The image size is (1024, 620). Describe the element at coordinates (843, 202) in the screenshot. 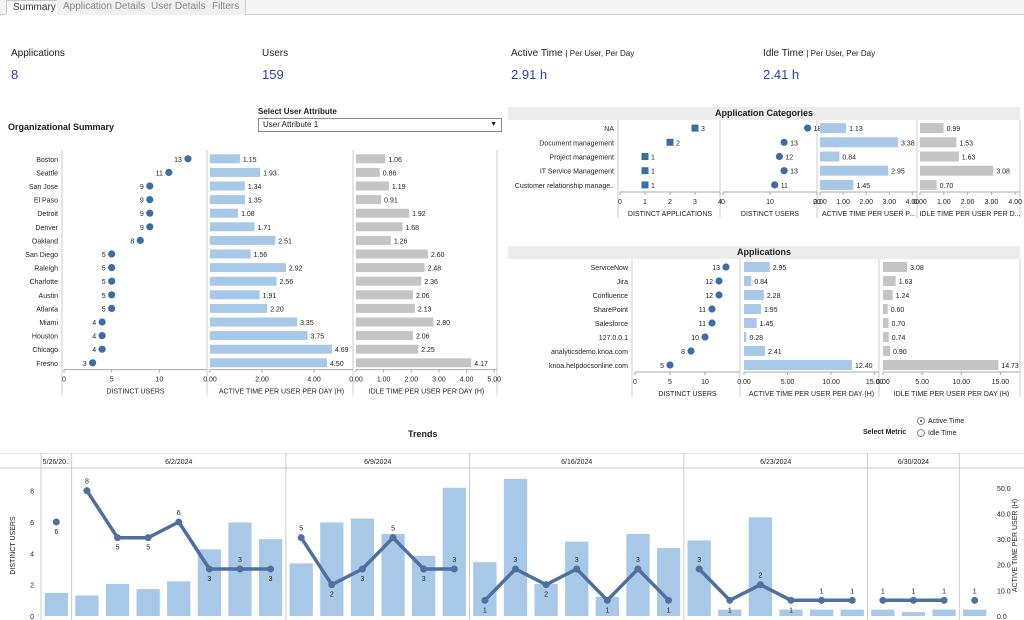

I see `x-tick-label: 1.00` at that location.